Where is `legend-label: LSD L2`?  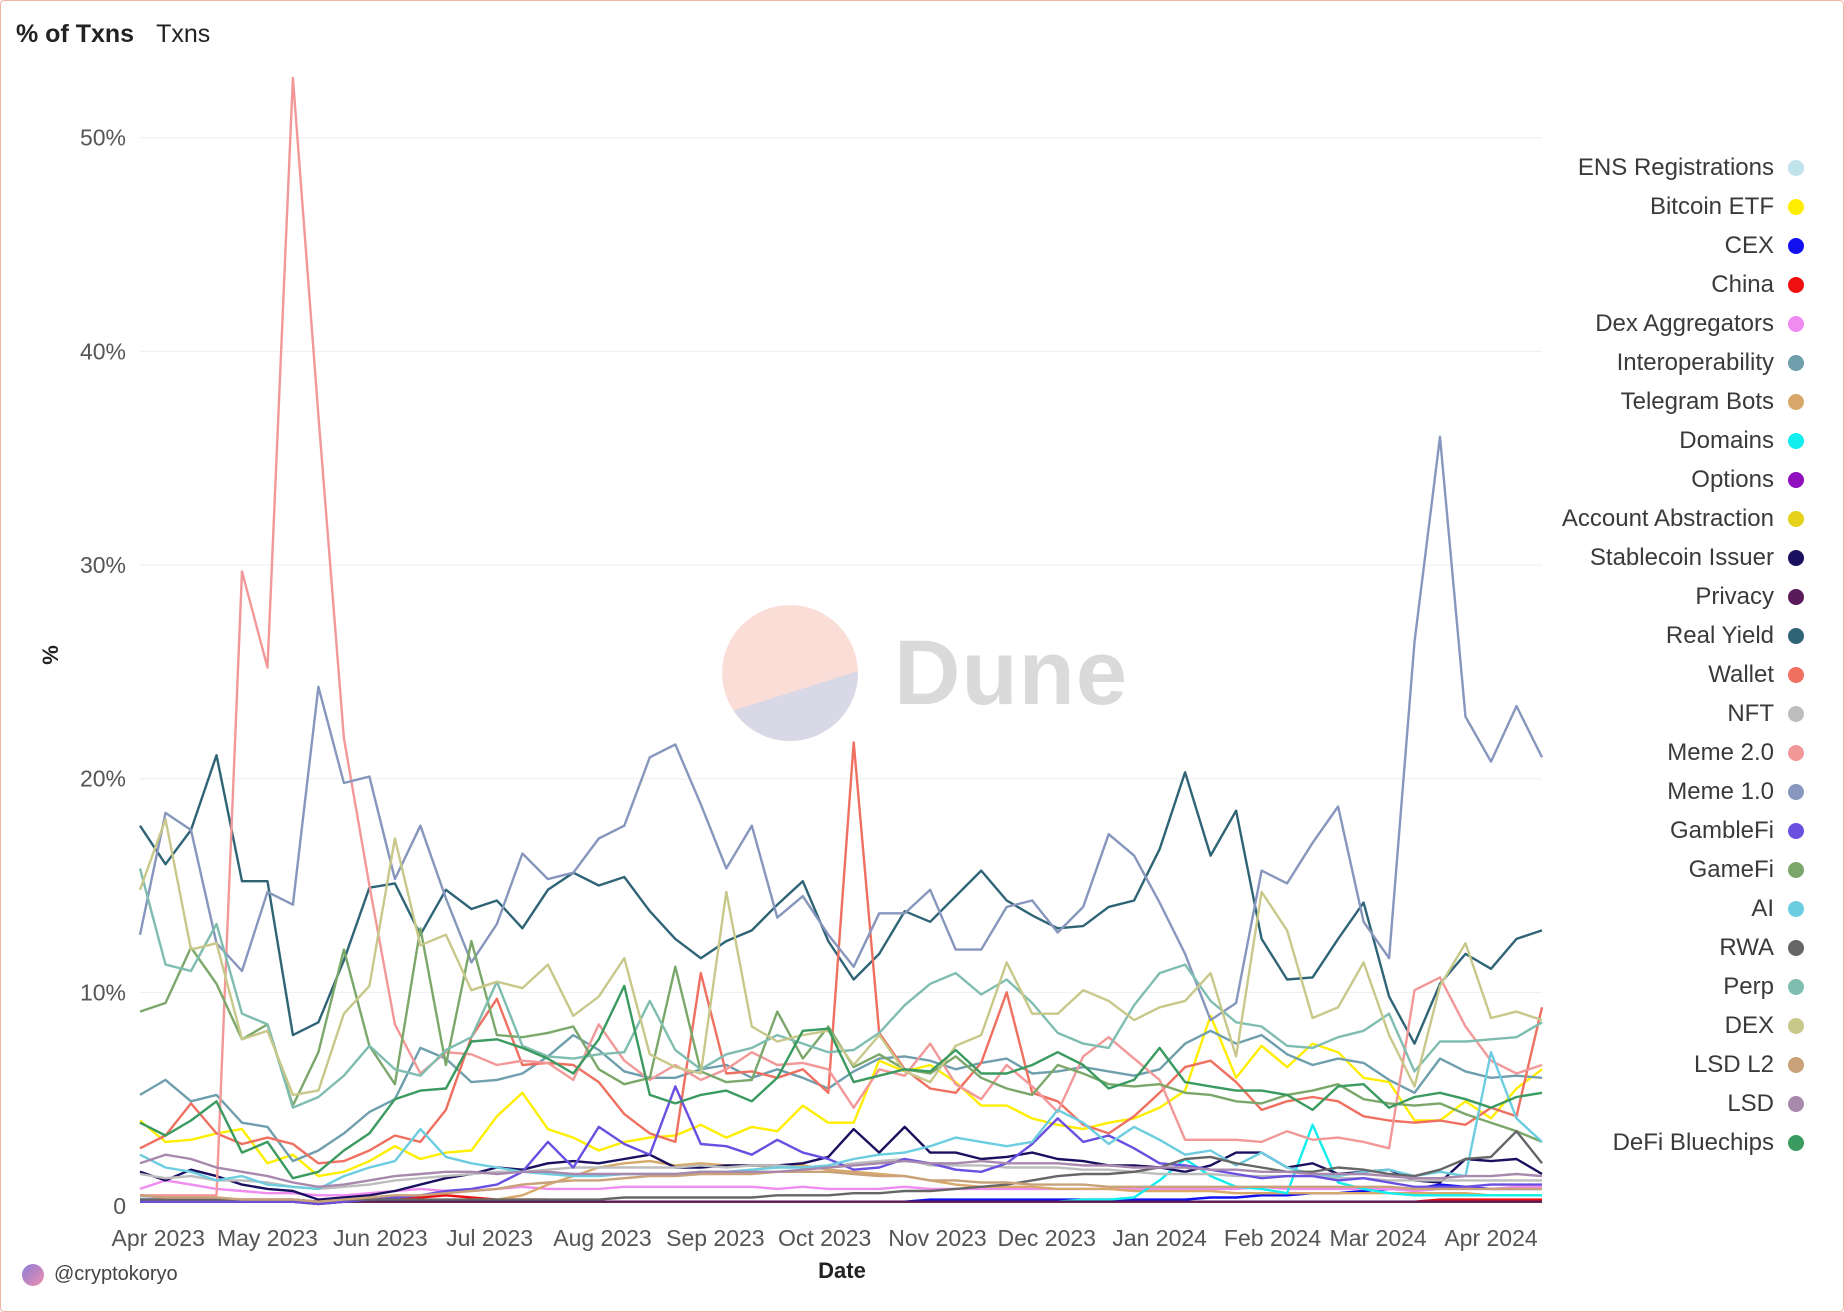 legend-label: LSD L2 is located at coordinates (1733, 1064).